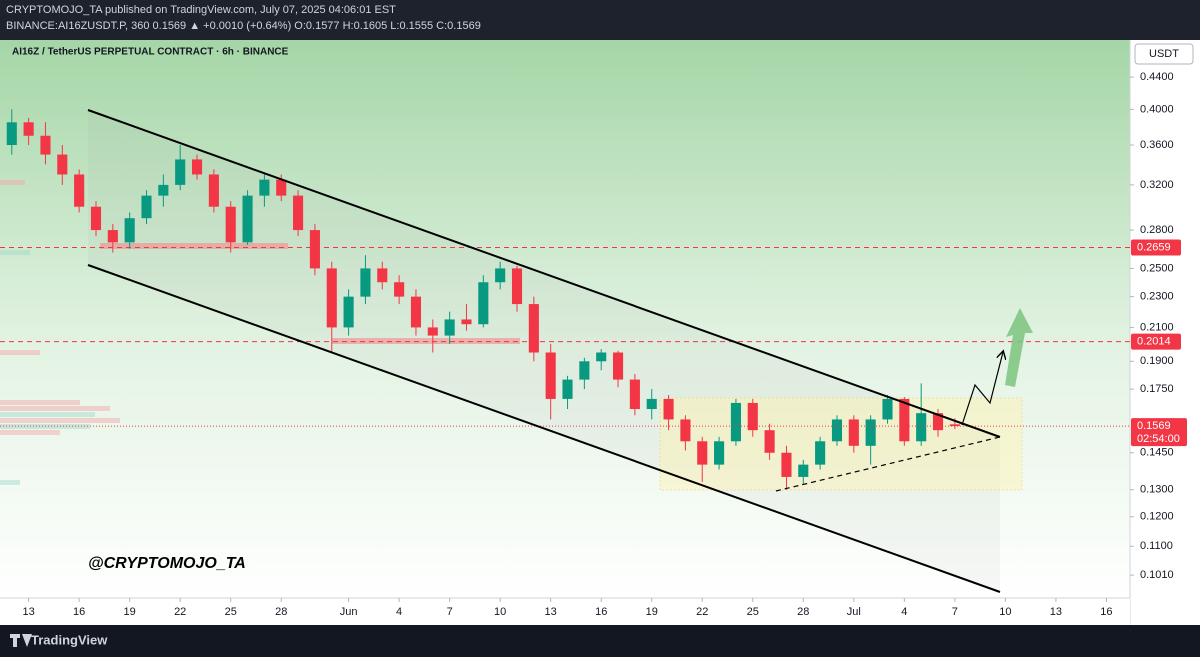 Image resolution: width=1200 pixels, height=662 pixels. Describe the element at coordinates (1157, 517) in the screenshot. I see `y-tick-label: 0.1200` at that location.